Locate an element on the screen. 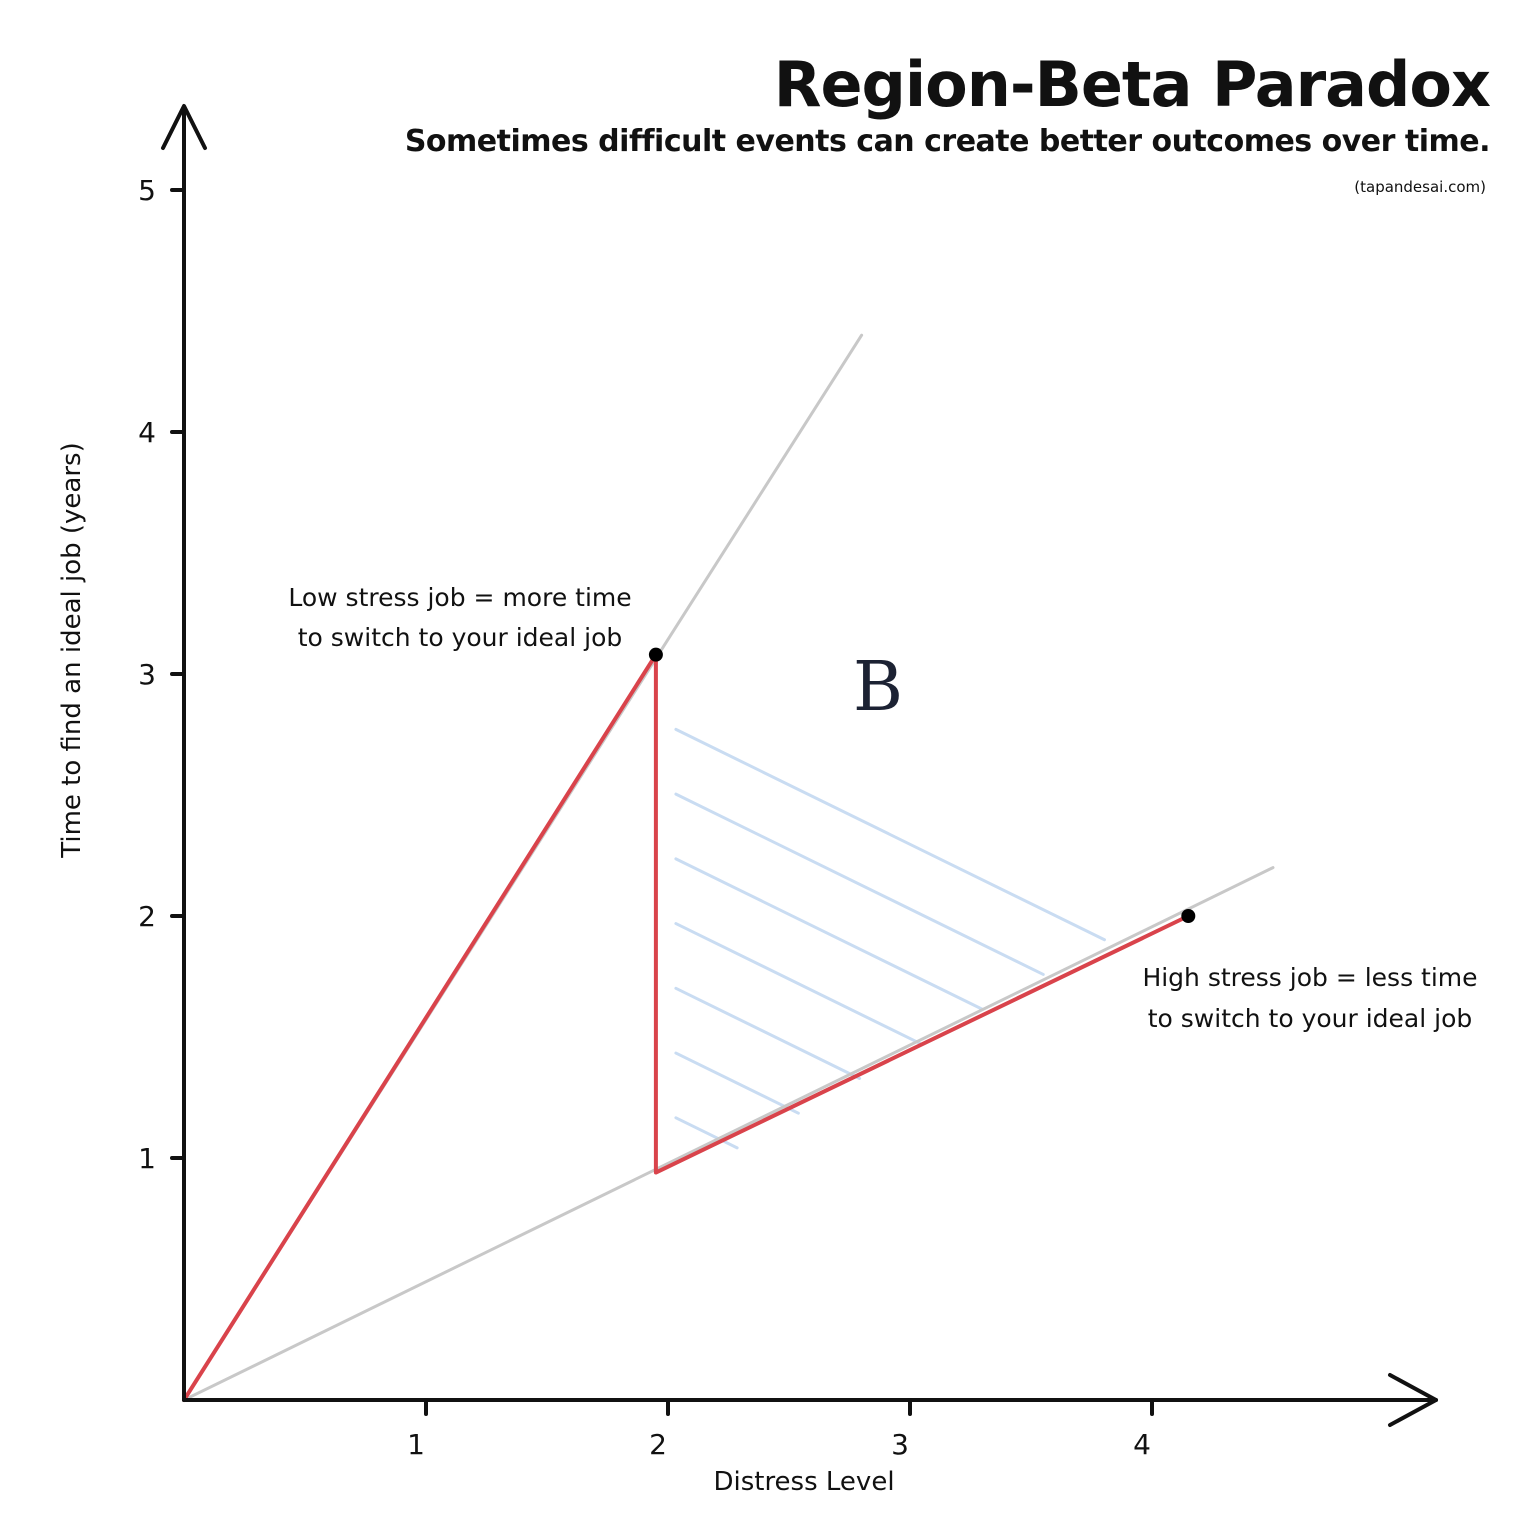 This screenshot has height=1536, width=1536. source-credit: (tapandesai.com) is located at coordinates (1420, 187).